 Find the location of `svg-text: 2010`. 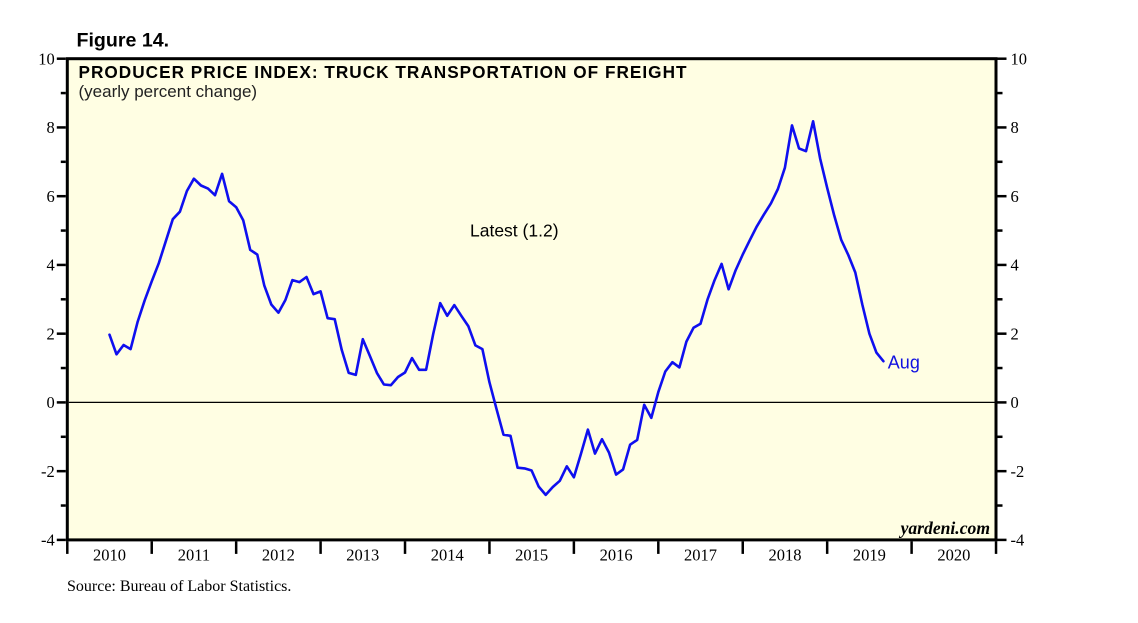

svg-text: 2010 is located at coordinates (109, 555).